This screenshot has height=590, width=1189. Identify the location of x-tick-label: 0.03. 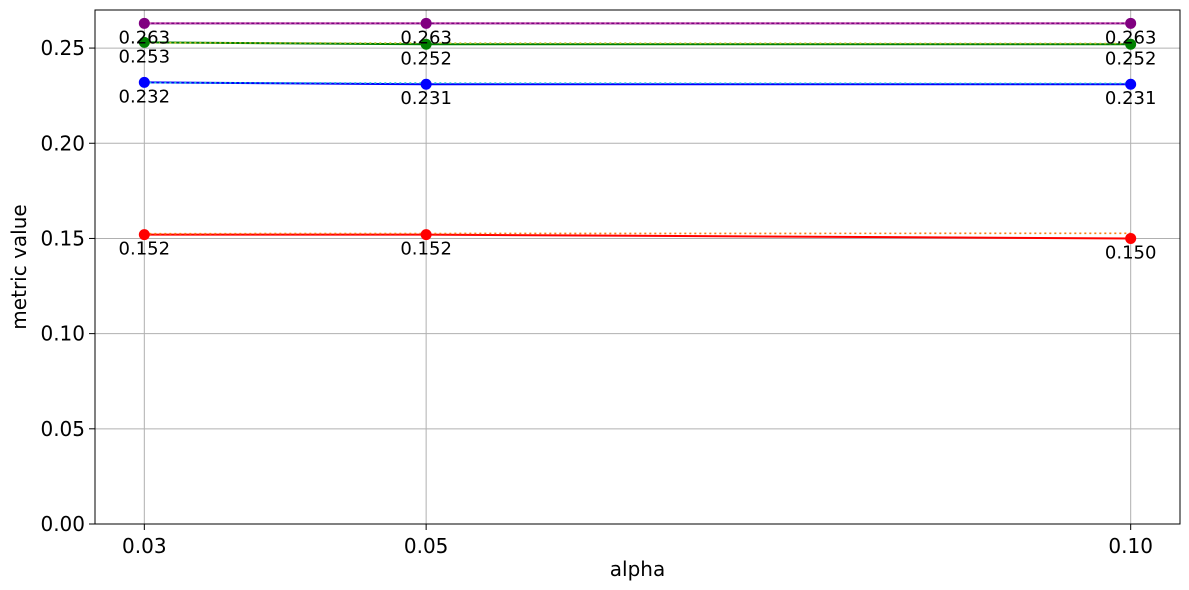
(144, 546).